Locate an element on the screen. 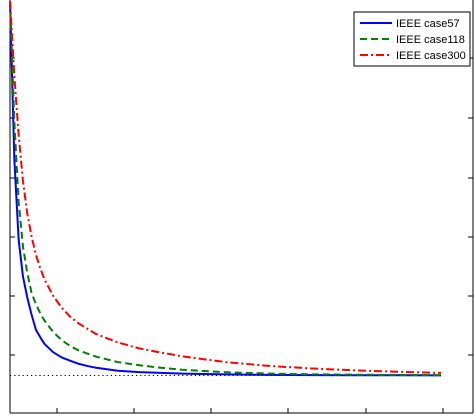  legend: IEEE case57 IEEE case118 IEEE case300 is located at coordinates (412, 39).